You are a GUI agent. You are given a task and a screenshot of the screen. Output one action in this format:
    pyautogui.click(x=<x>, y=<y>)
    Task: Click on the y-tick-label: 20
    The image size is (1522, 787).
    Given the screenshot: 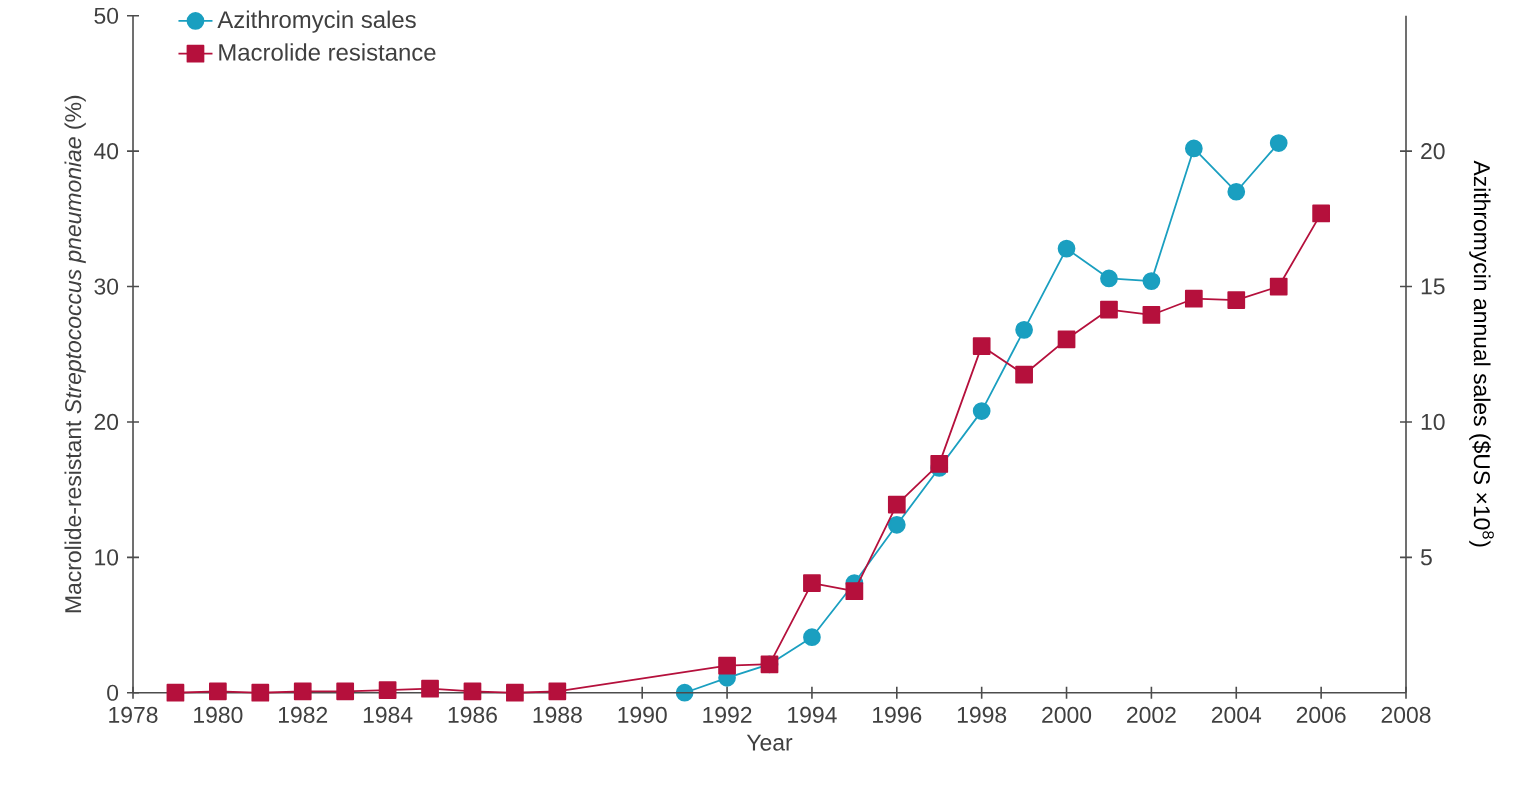 What is the action you would take?
    pyautogui.click(x=106, y=422)
    